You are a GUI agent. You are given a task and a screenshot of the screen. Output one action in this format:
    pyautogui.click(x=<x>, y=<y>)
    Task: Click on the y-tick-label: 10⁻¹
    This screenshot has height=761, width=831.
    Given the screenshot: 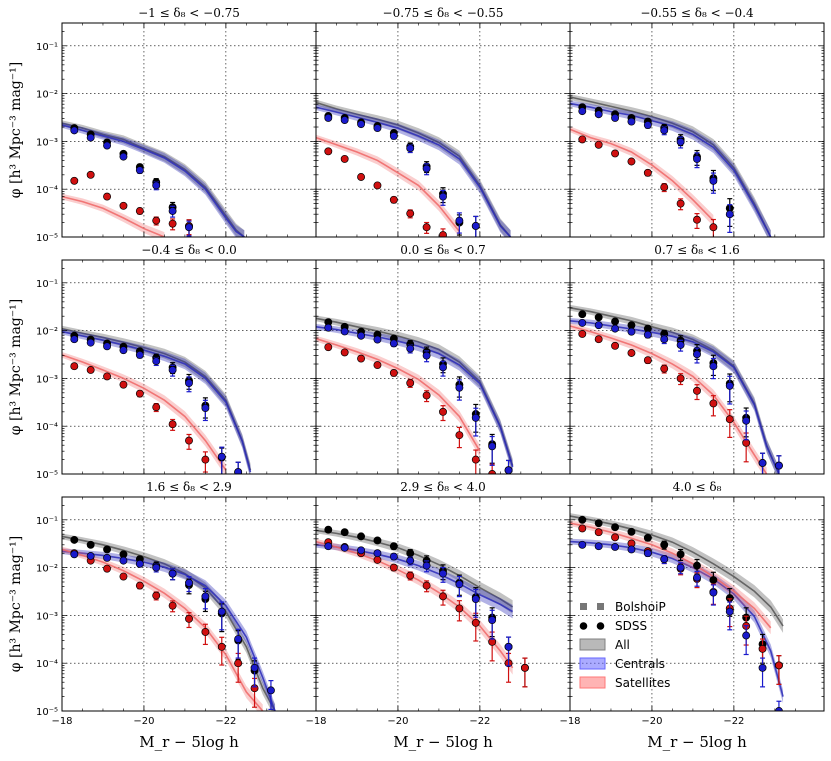 What is the action you would take?
    pyautogui.click(x=47, y=47)
    